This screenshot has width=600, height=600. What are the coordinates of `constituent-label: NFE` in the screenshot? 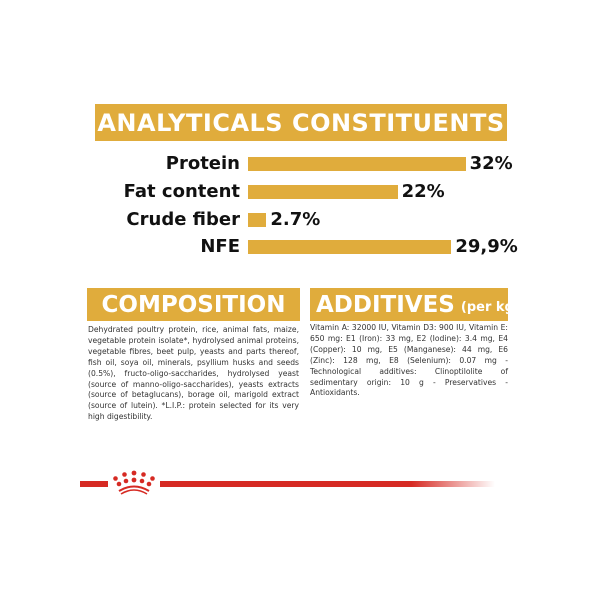 It's located at (220, 246).